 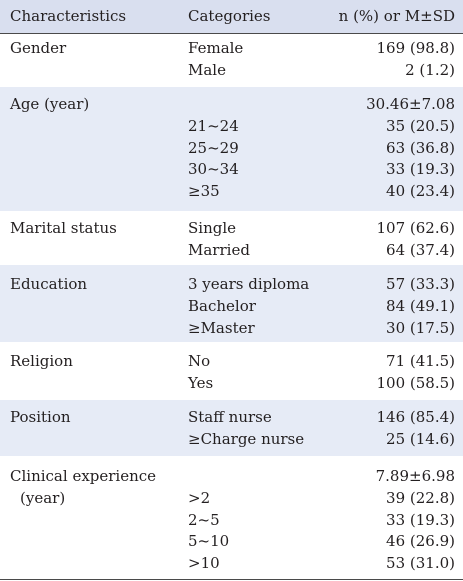 I want to click on category-cell: Single, so click(x=212, y=228).